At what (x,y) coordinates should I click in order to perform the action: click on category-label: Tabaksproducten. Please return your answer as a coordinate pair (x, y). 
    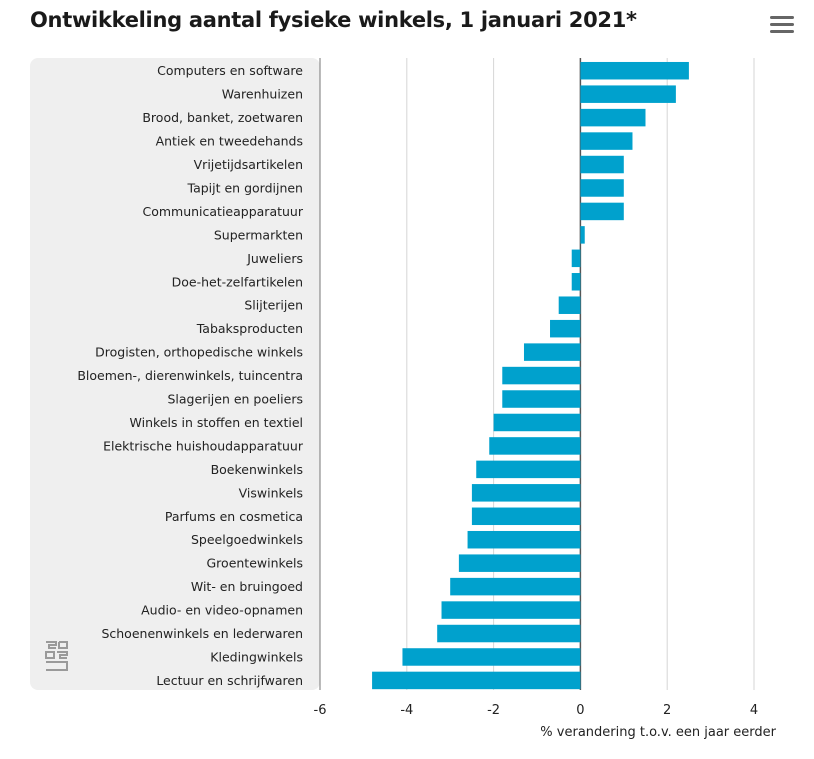
    Looking at the image, I should click on (249, 328).